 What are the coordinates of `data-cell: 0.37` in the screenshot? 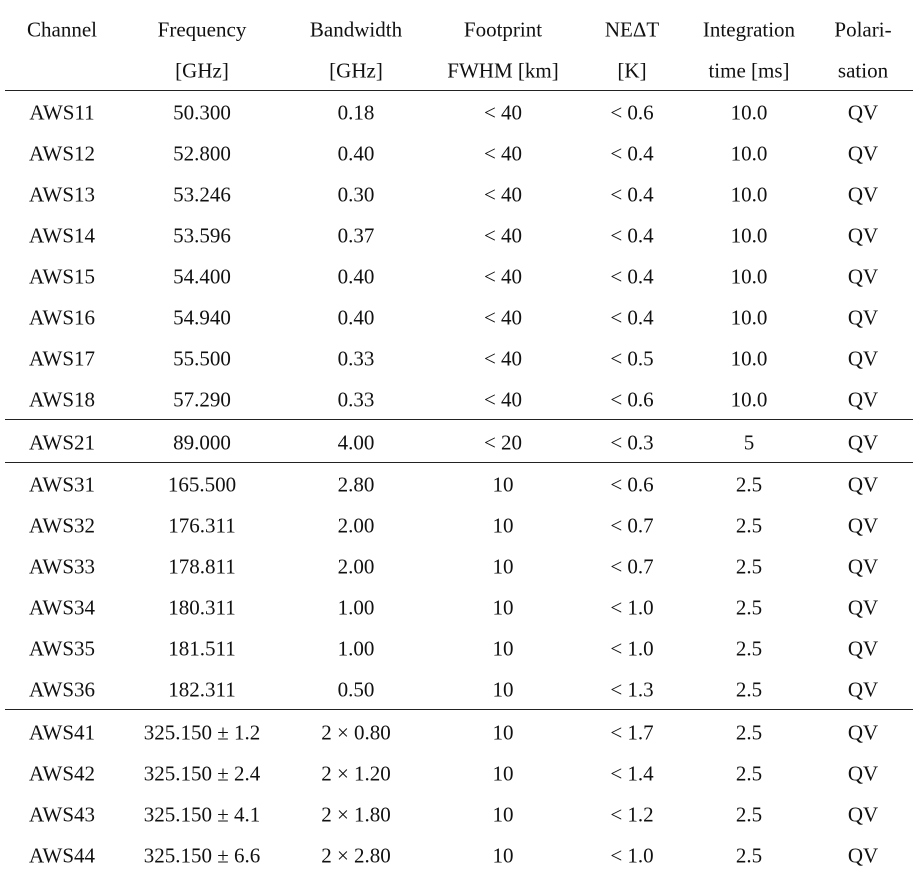 It's located at (356, 235).